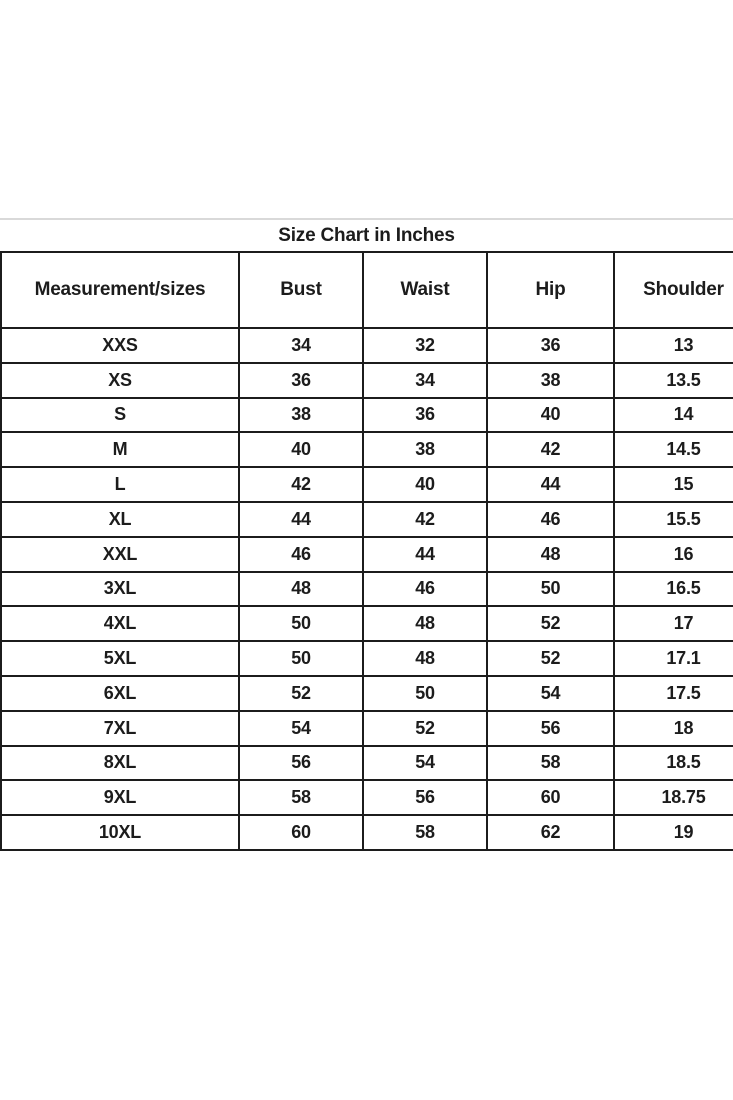 This screenshot has height=1100, width=733. Describe the element at coordinates (120, 658) in the screenshot. I see `size-label-cell: 5XL` at that location.